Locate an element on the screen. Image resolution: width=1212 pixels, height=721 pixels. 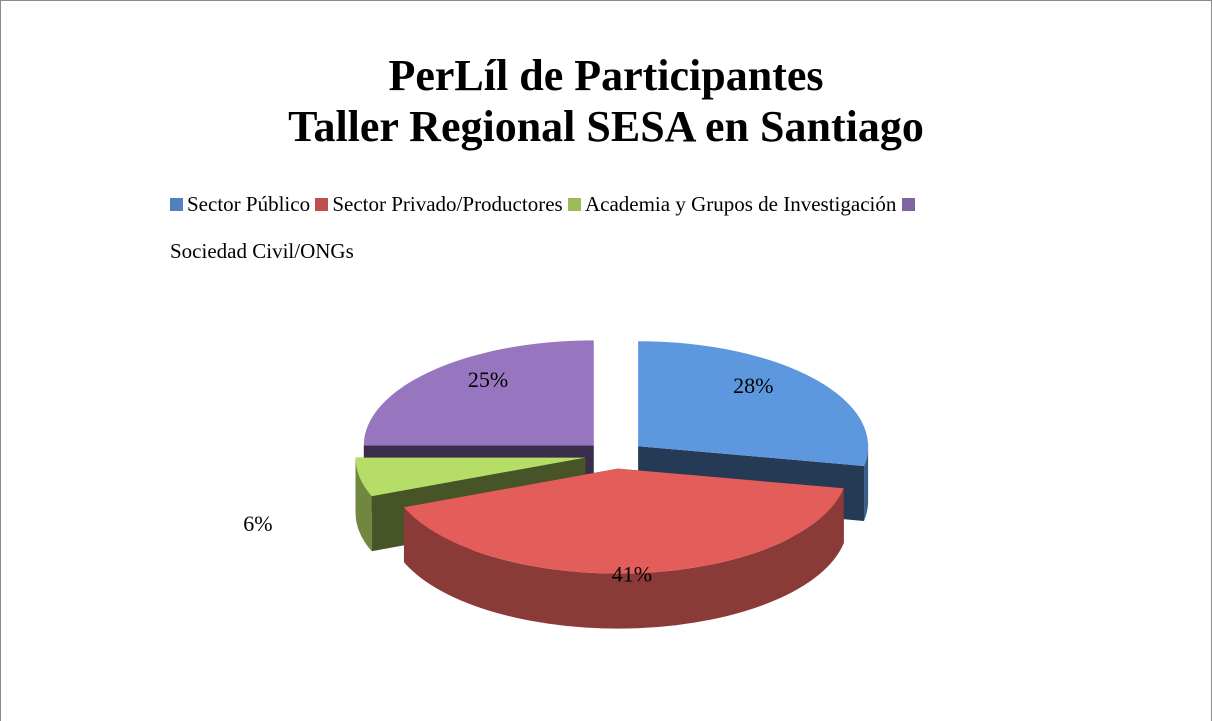
chart-title: Taller Regional SESA en Santiago is located at coordinates (606, 126).